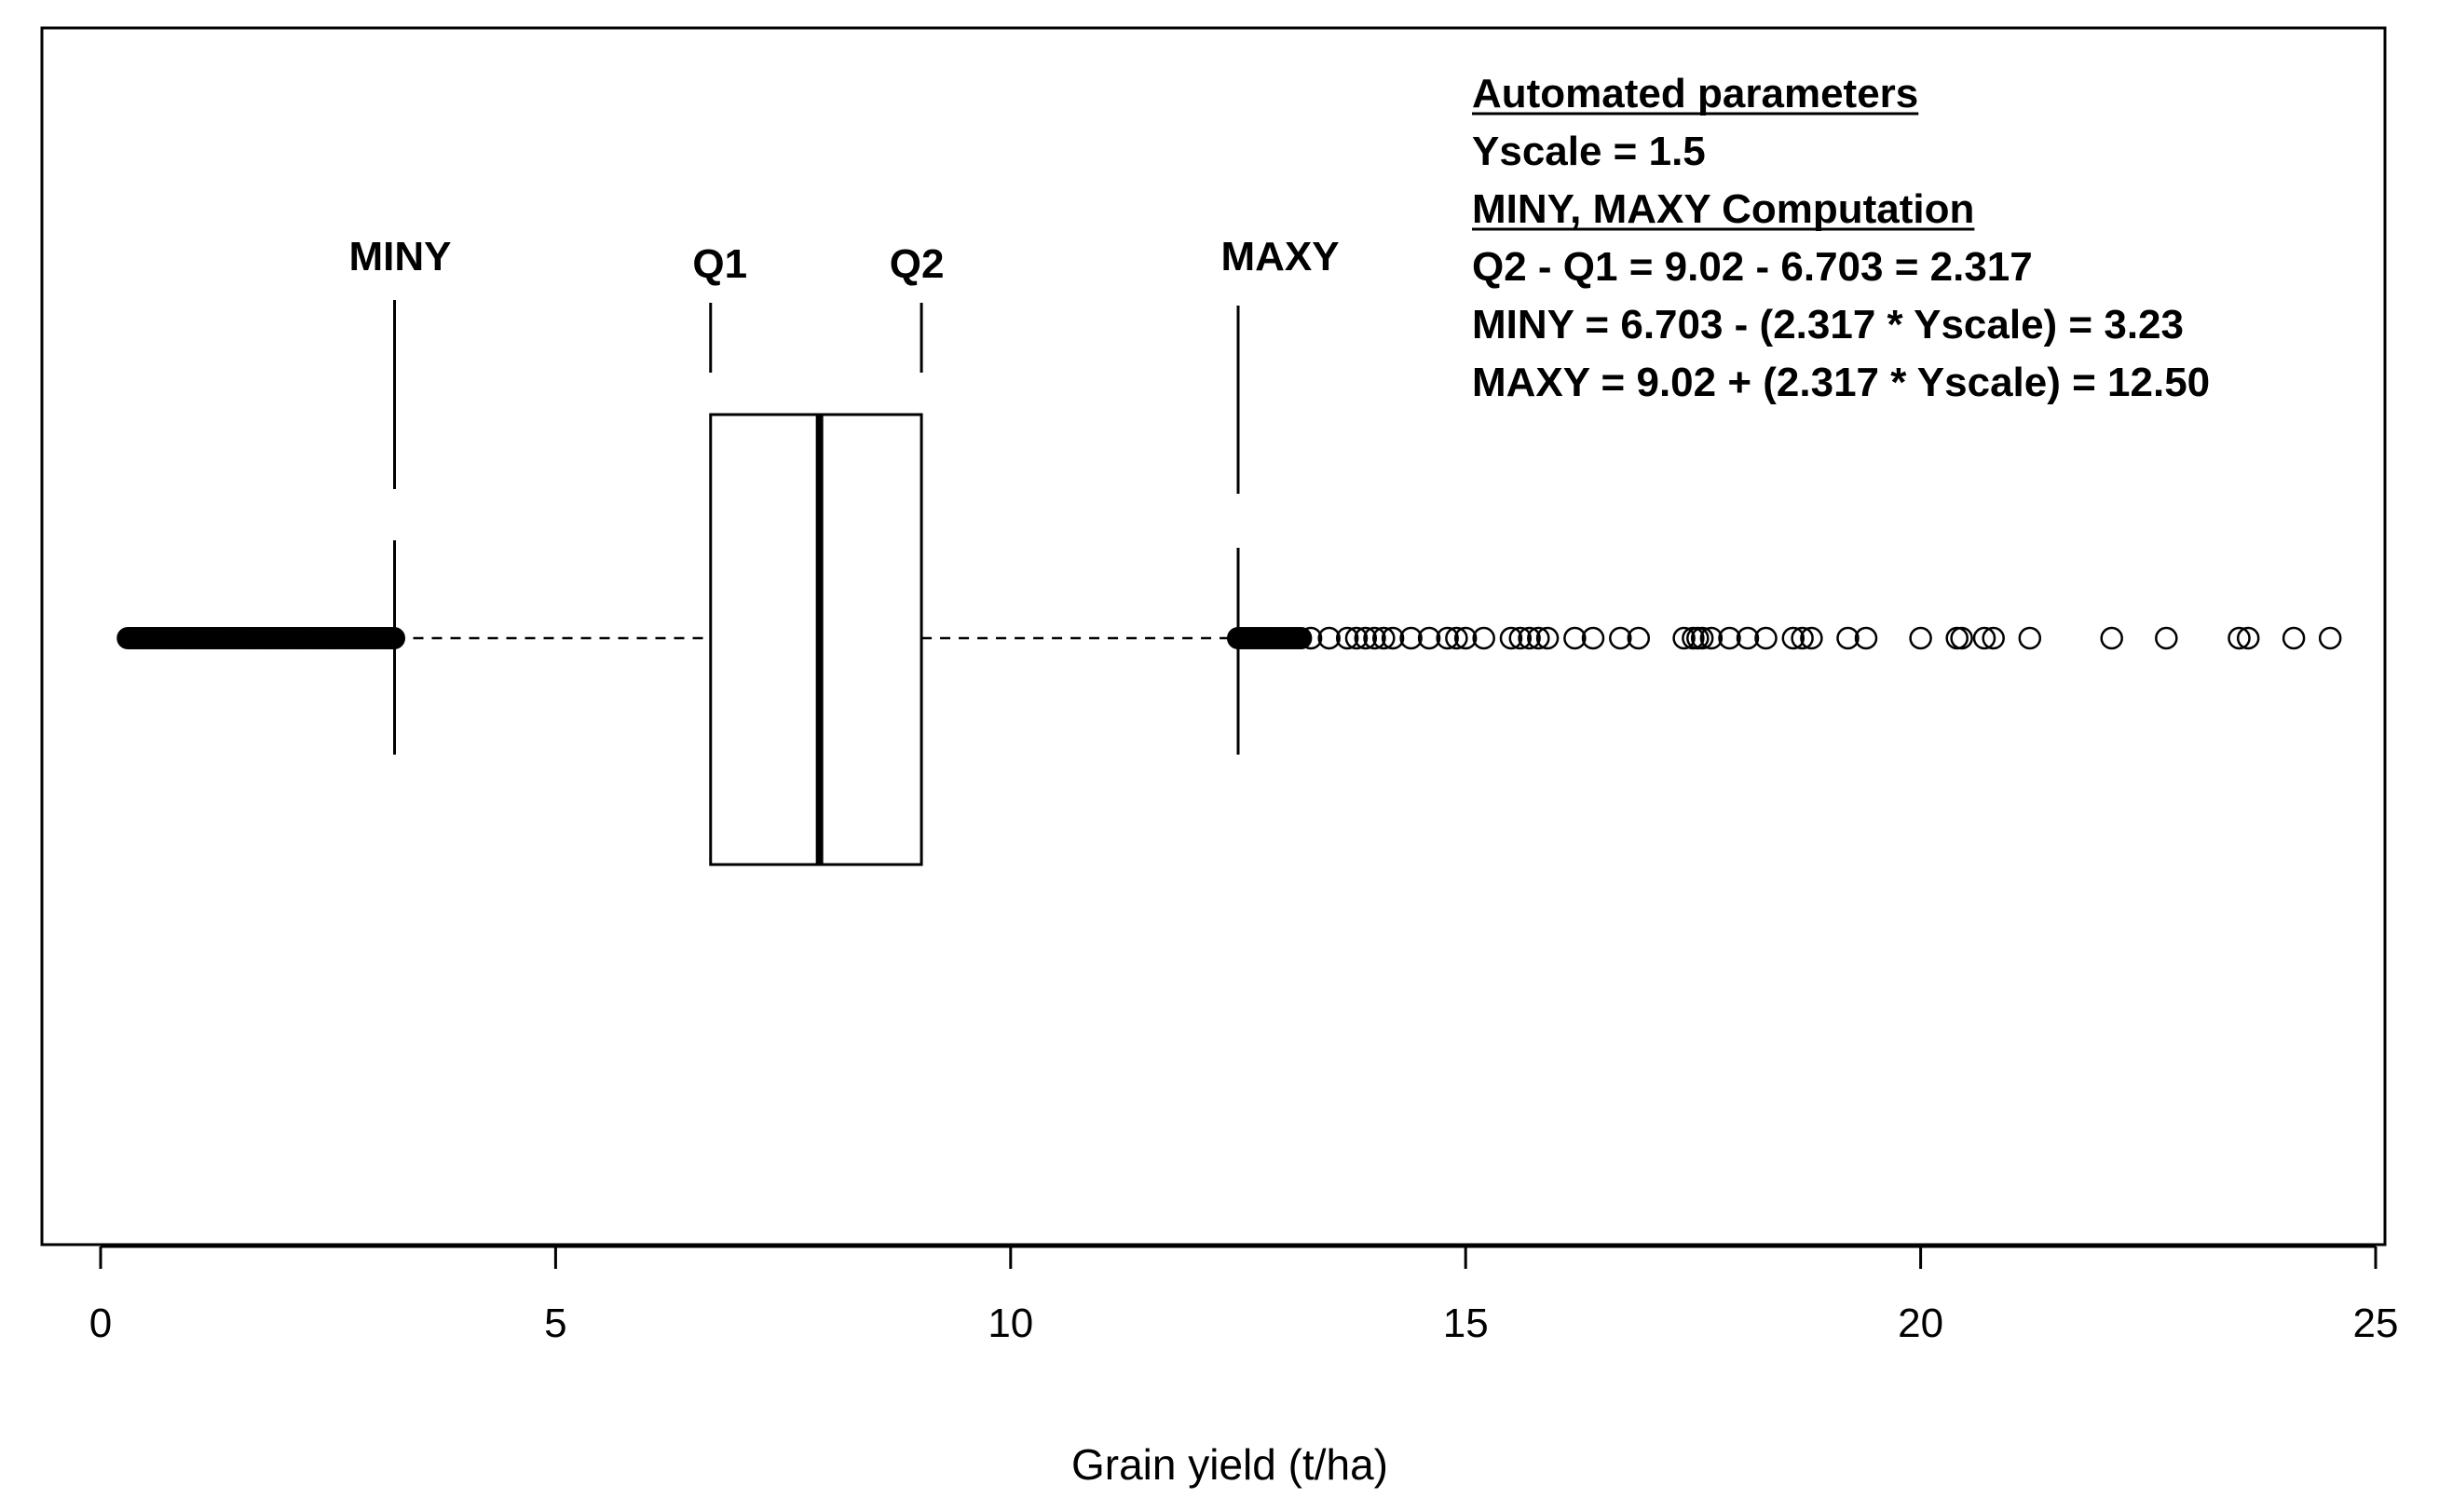 The width and height of the screenshot is (2439, 1512). What do you see at coordinates (1010, 1323) in the screenshot?
I see `x-tick-label: 10` at bounding box center [1010, 1323].